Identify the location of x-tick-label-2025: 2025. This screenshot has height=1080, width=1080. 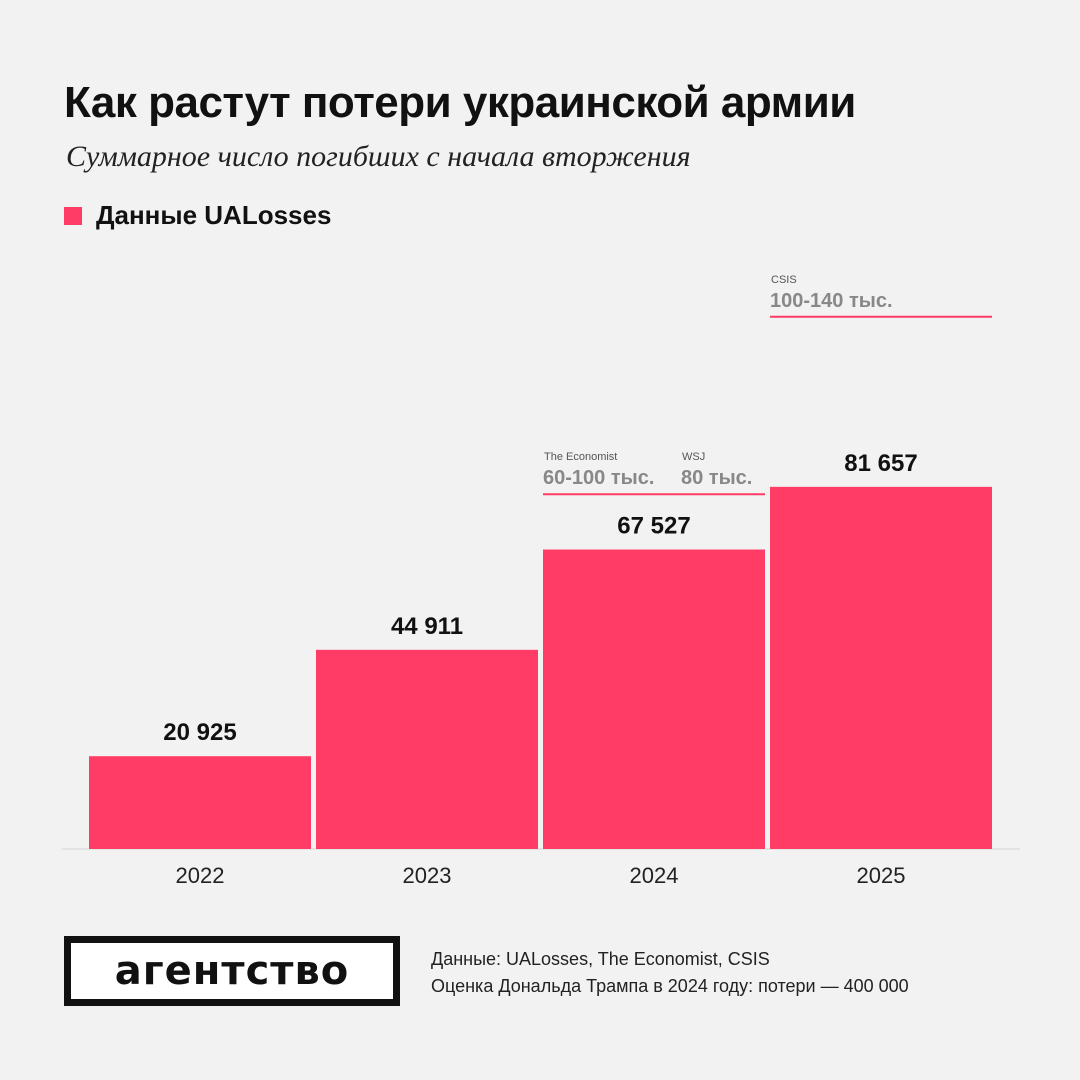
(881, 875).